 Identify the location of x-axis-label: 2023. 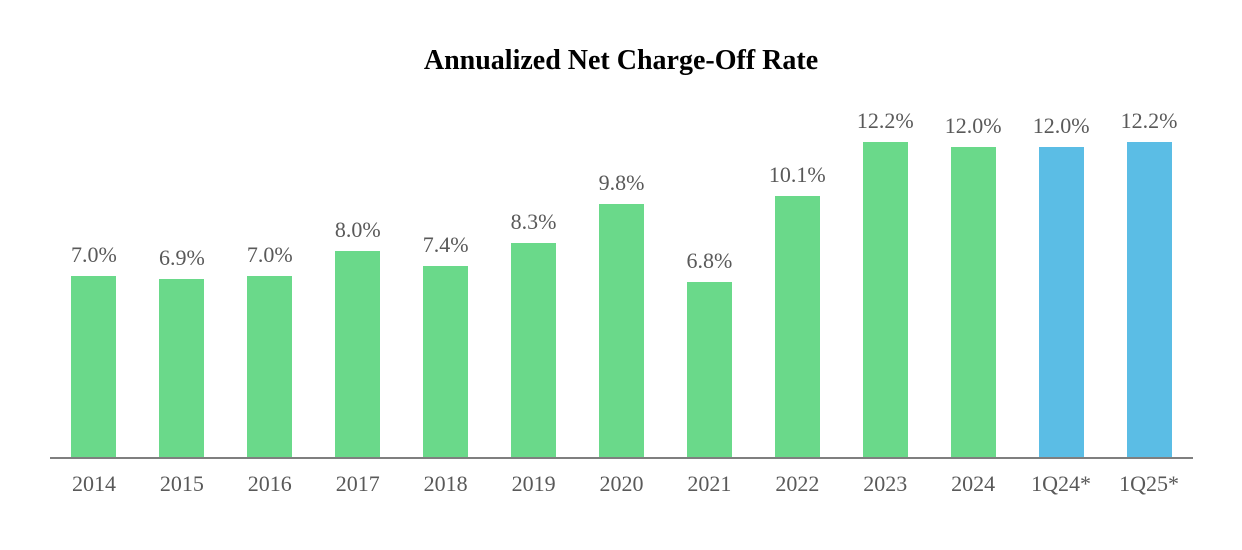
(885, 483).